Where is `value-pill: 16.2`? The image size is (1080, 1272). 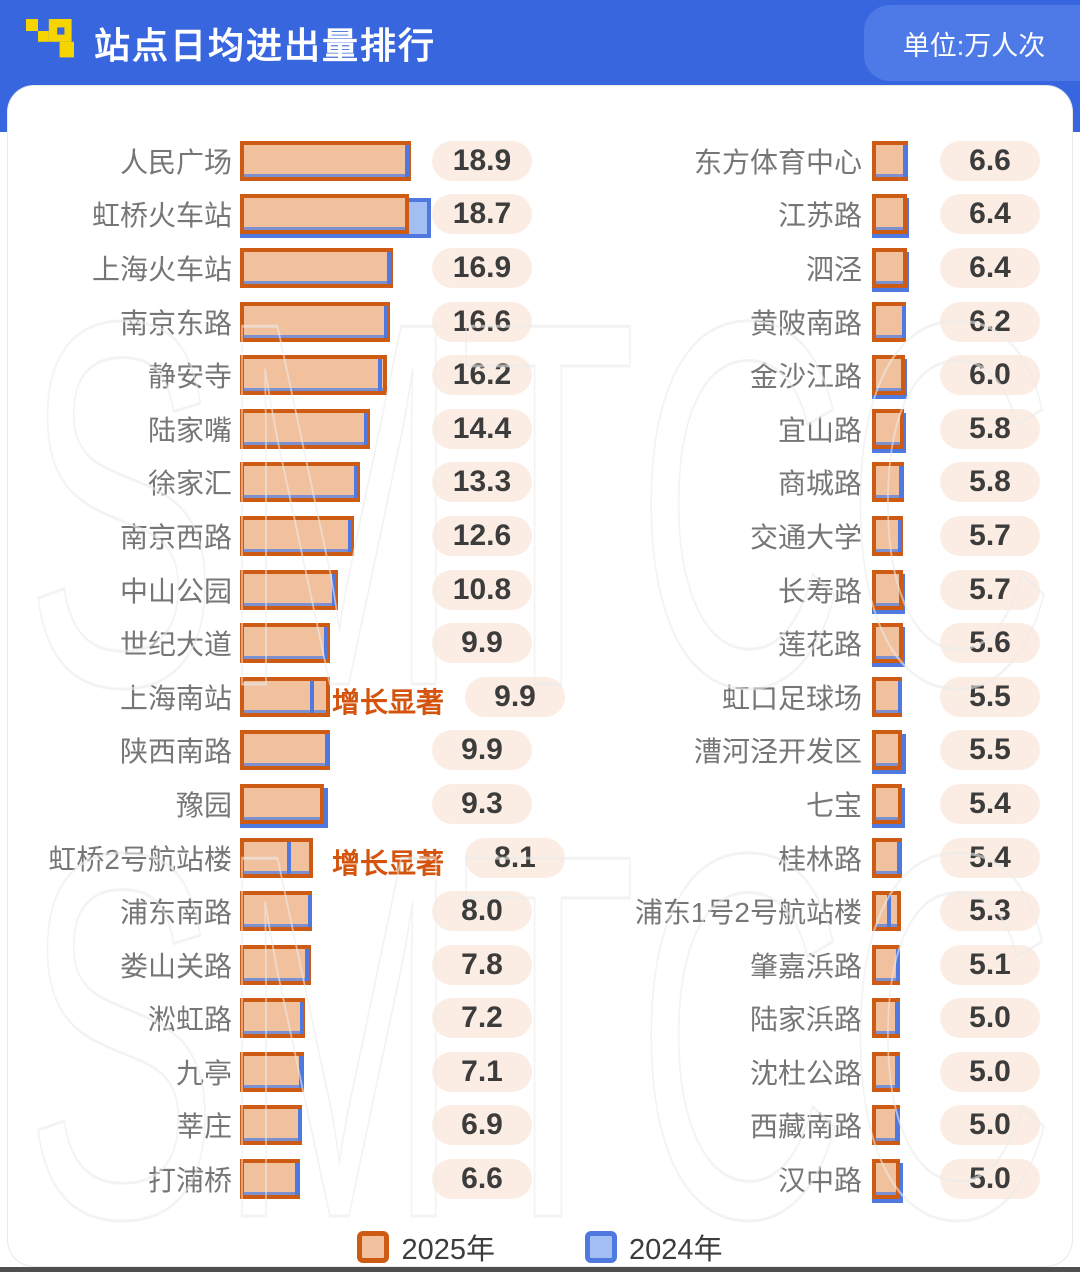 value-pill: 16.2 is located at coordinates (482, 375).